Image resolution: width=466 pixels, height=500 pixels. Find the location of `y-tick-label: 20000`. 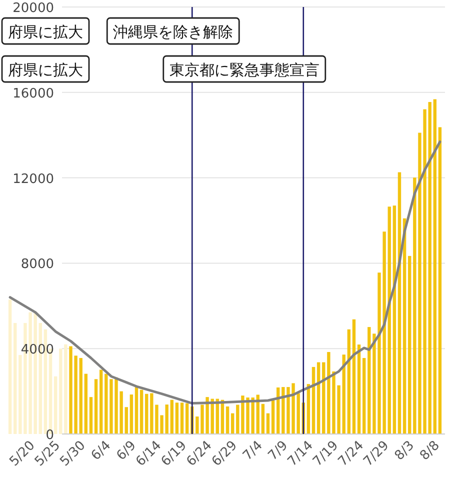

y-tick-label: 20000 is located at coordinates (33, 8).